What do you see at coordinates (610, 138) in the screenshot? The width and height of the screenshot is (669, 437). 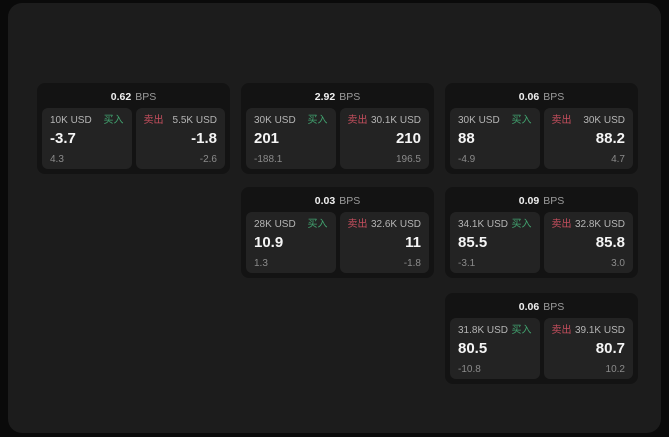 I see `sell-price: 88.2` at bounding box center [610, 138].